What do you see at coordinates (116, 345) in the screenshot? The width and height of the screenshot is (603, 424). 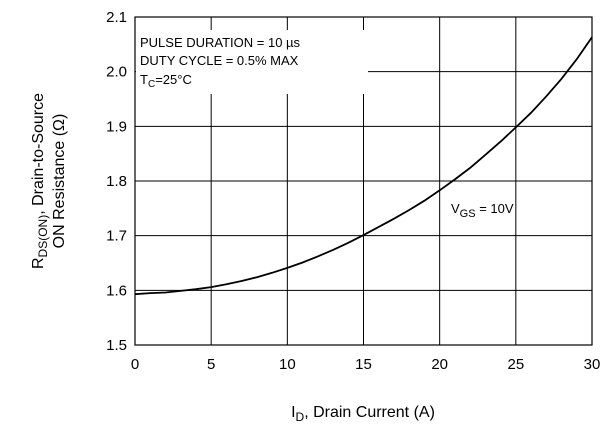 I see `y-tick-label: 1.5` at bounding box center [116, 345].